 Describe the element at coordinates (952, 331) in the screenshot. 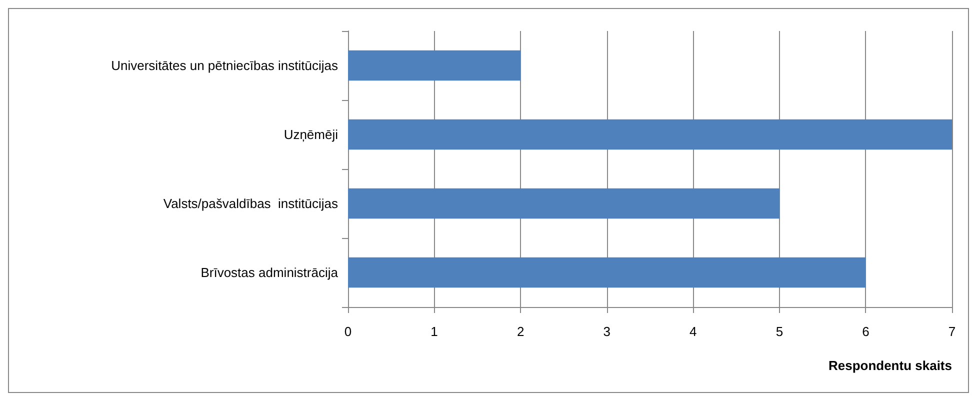

I see `x-tick-label: 7` at that location.